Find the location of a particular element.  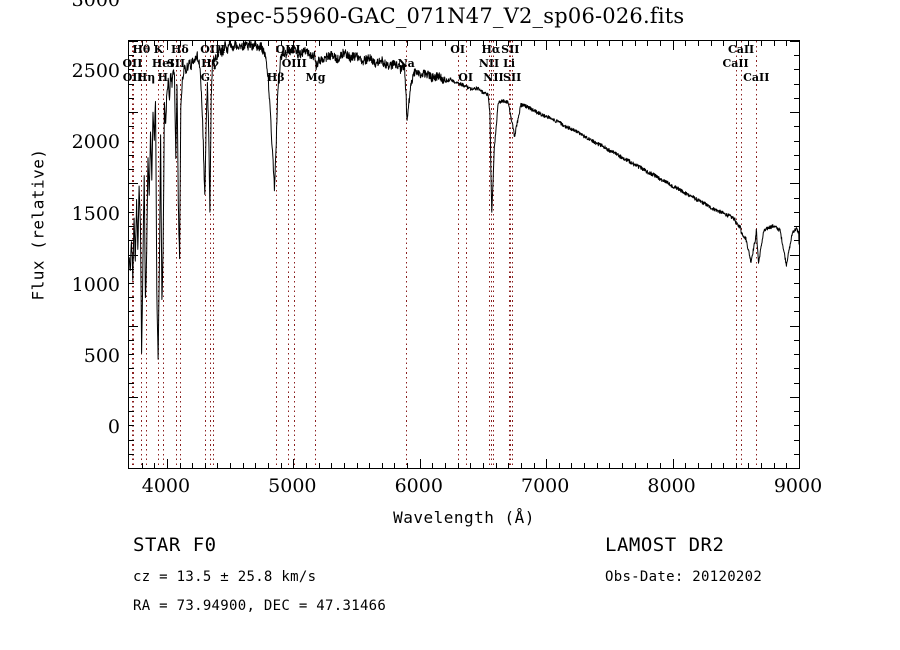

x-tick-label: 7000 is located at coordinates (545, 486).